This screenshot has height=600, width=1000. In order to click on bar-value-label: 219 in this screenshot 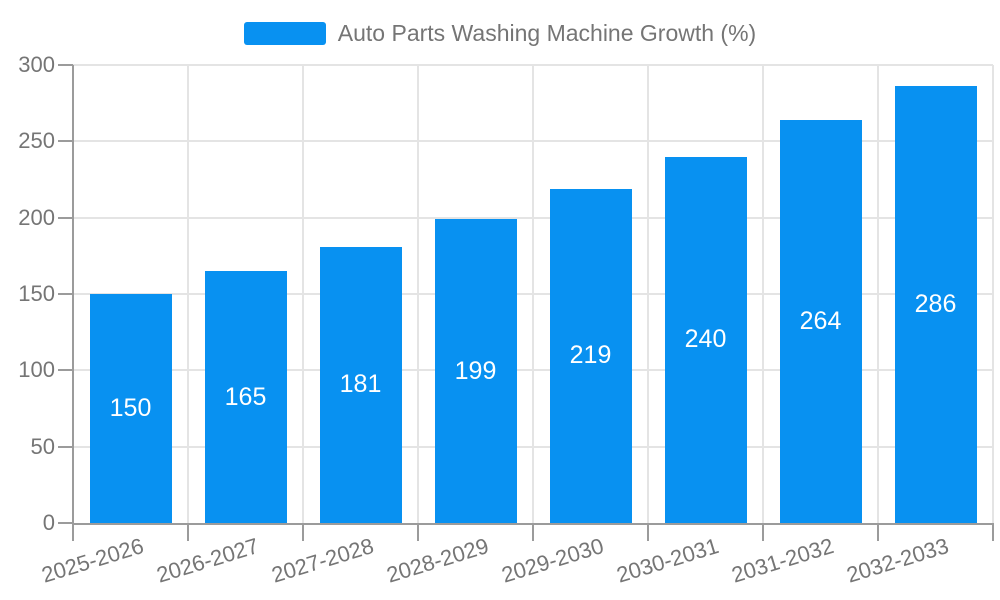, I will do `click(590, 355)`.